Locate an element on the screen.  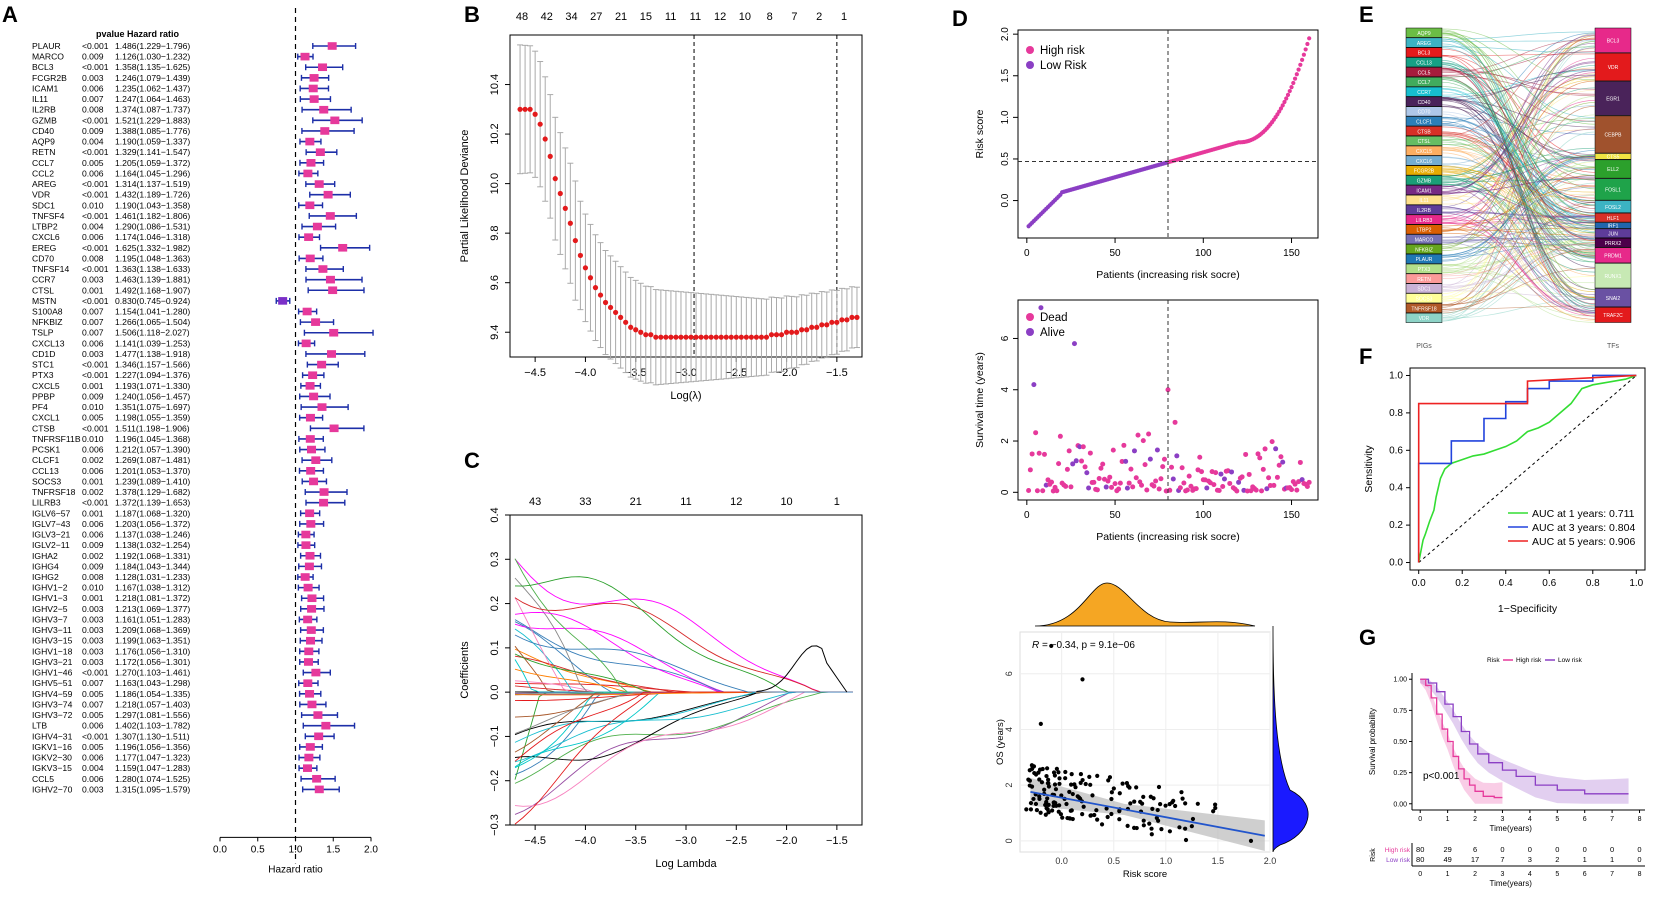
risk-x-tick-label: 1 is located at coordinates (1448, 874).